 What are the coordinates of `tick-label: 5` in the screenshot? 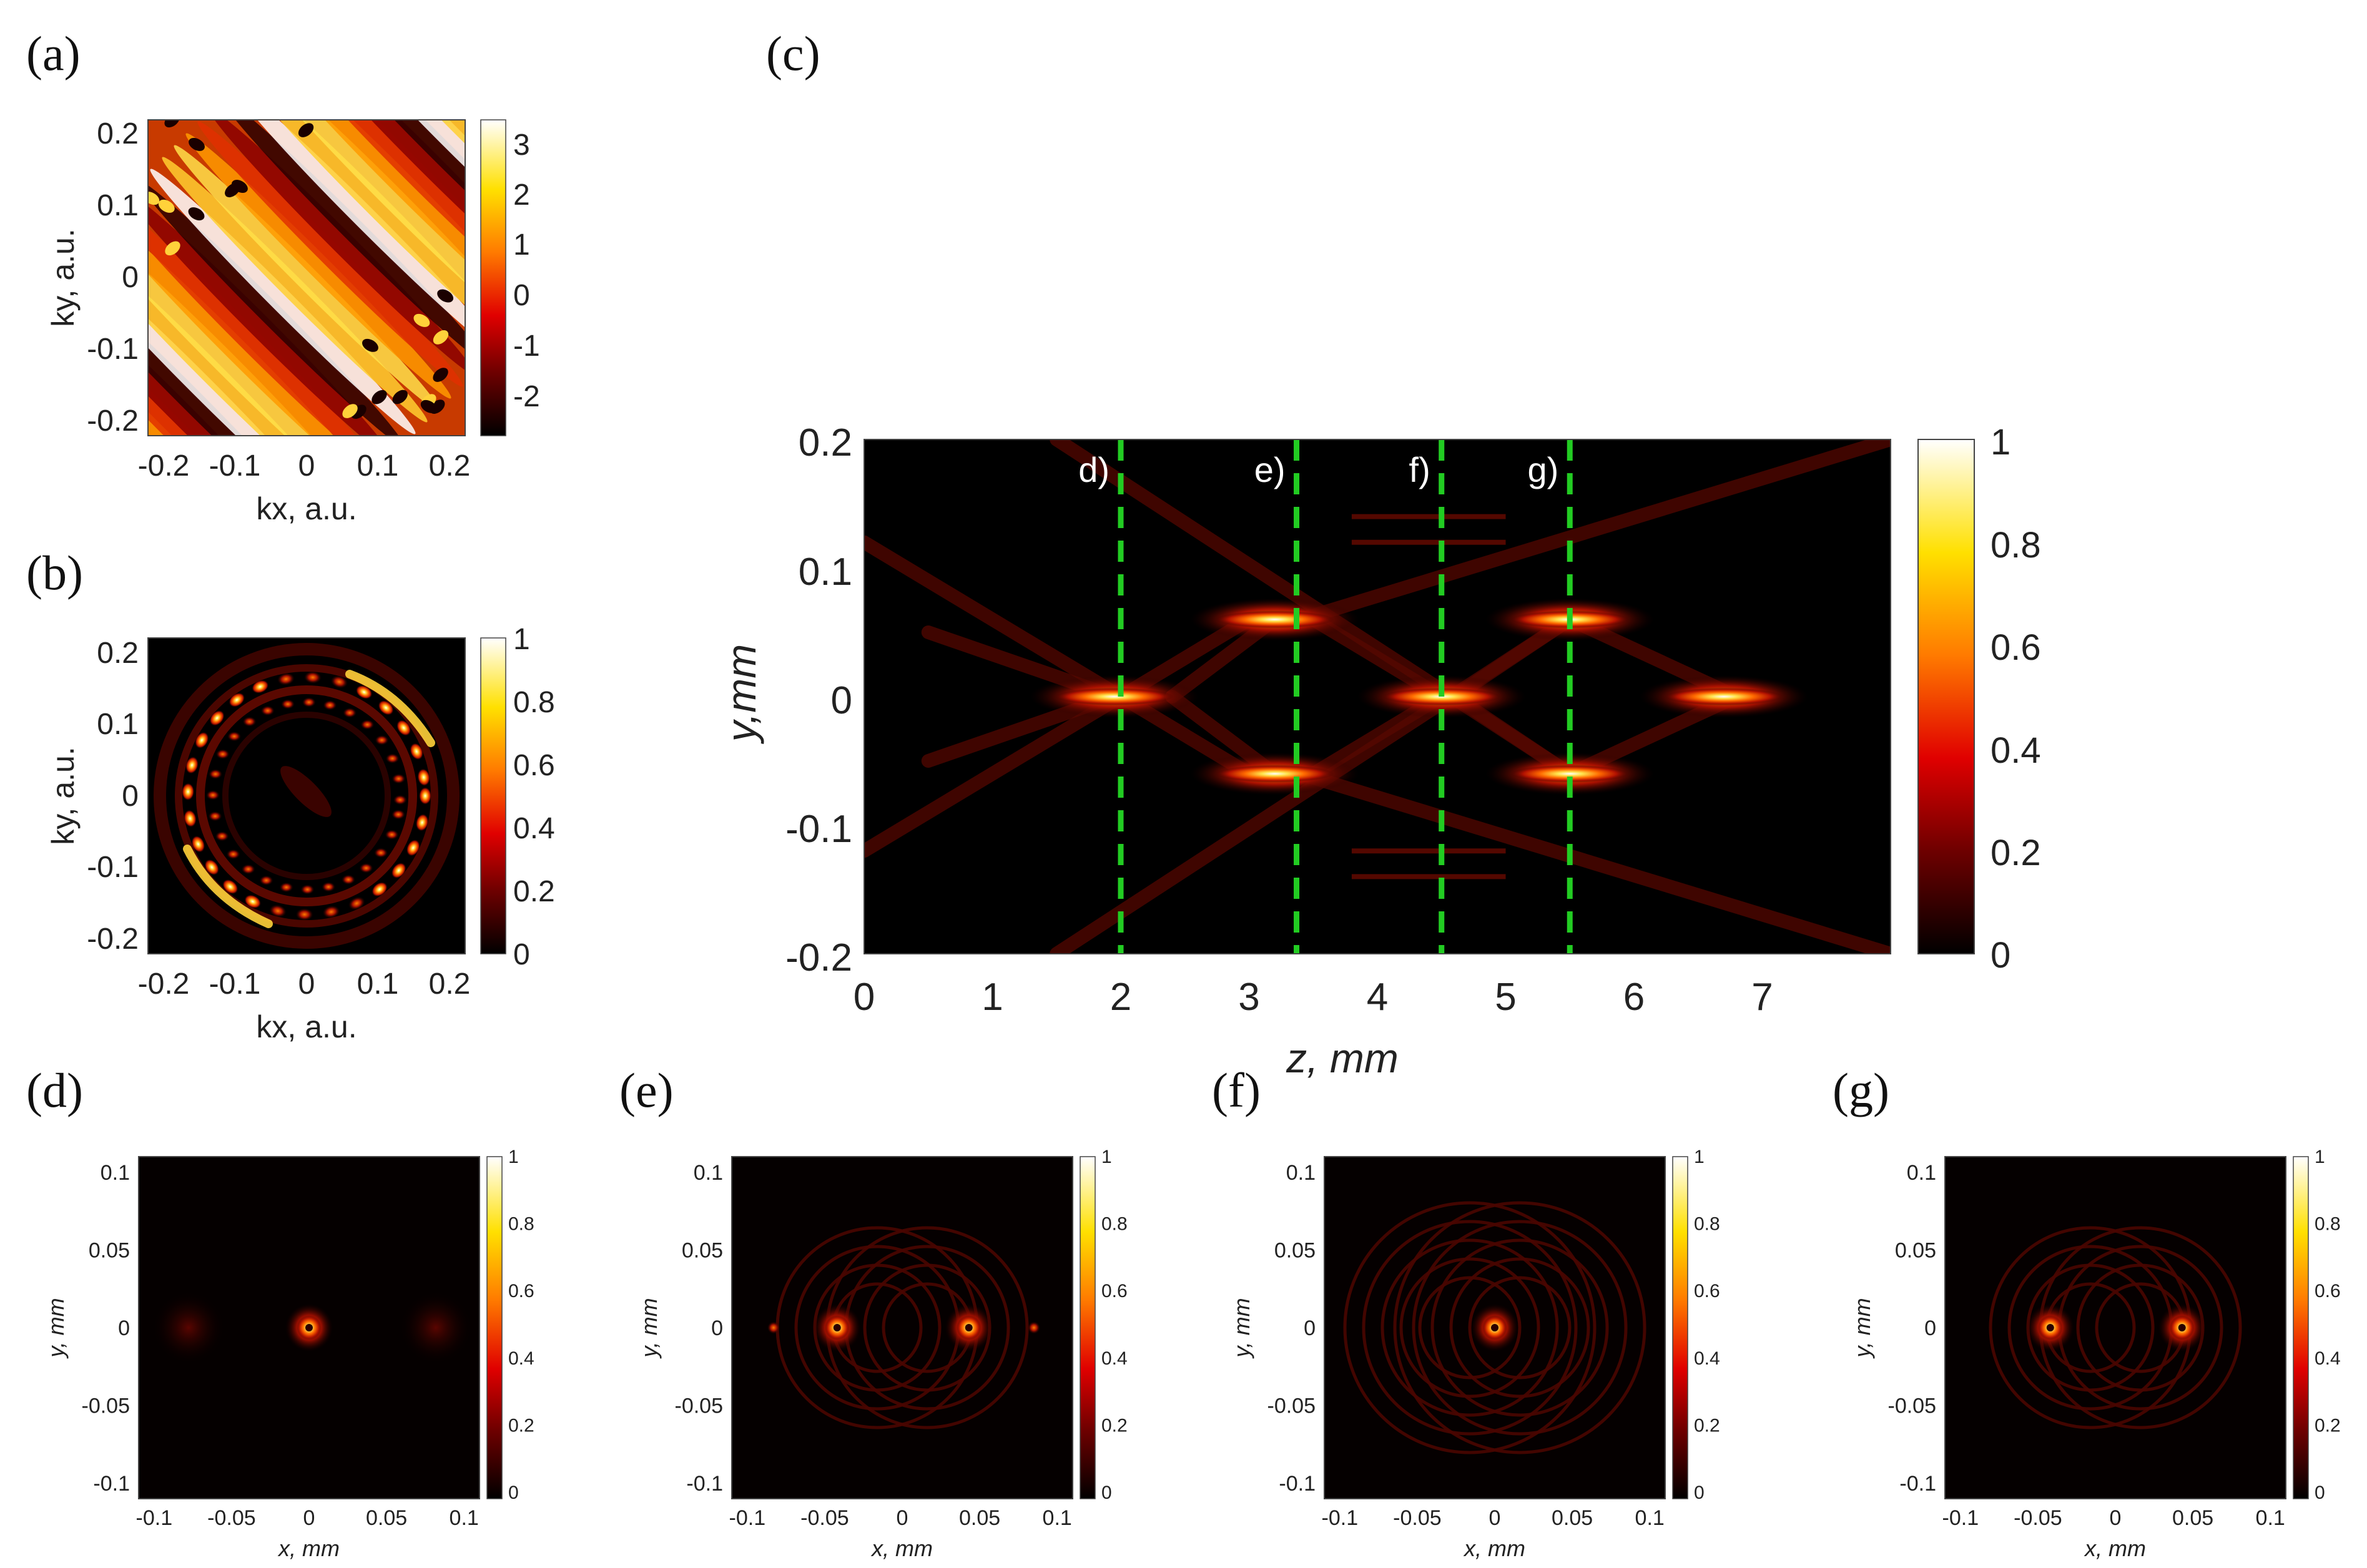 It's located at (1506, 997).